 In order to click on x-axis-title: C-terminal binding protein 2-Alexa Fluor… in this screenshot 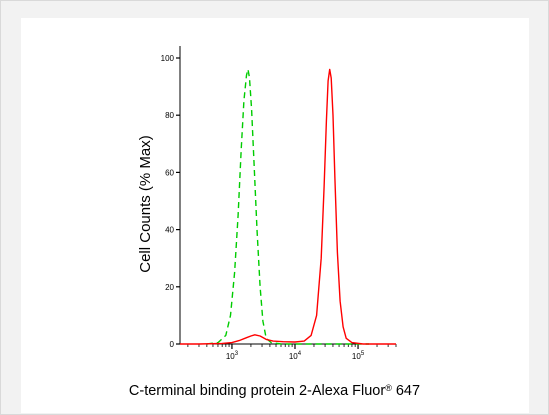, I will do `click(274, 391)`.